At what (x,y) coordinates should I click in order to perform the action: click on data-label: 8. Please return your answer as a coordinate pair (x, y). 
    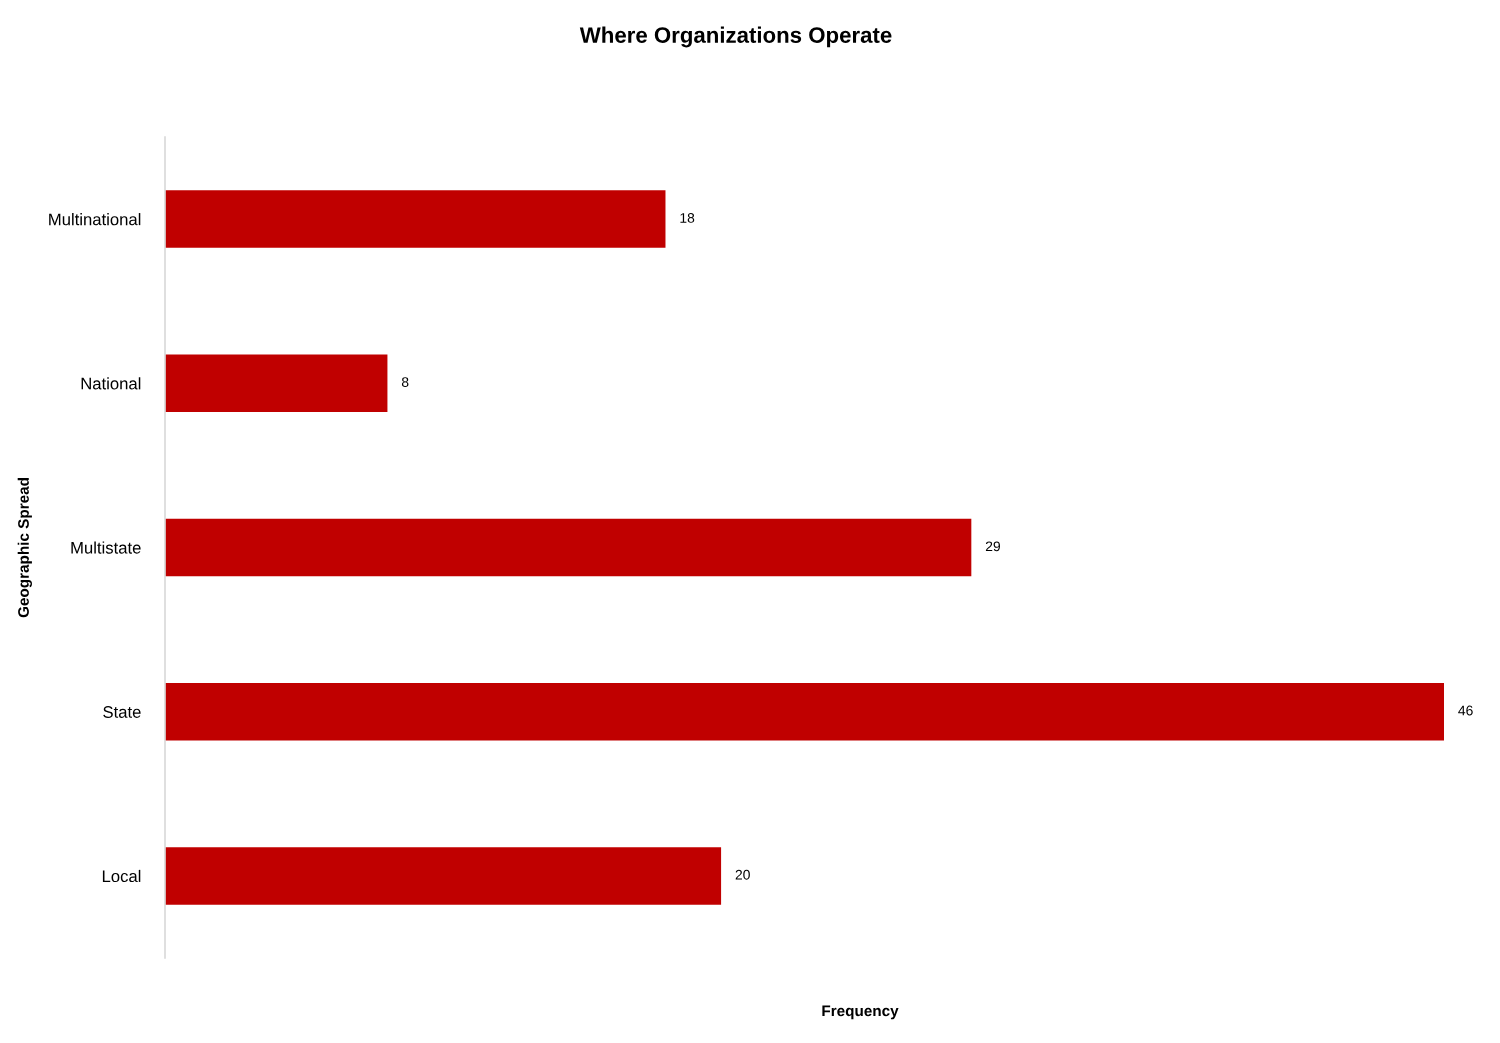
    Looking at the image, I should click on (405, 382).